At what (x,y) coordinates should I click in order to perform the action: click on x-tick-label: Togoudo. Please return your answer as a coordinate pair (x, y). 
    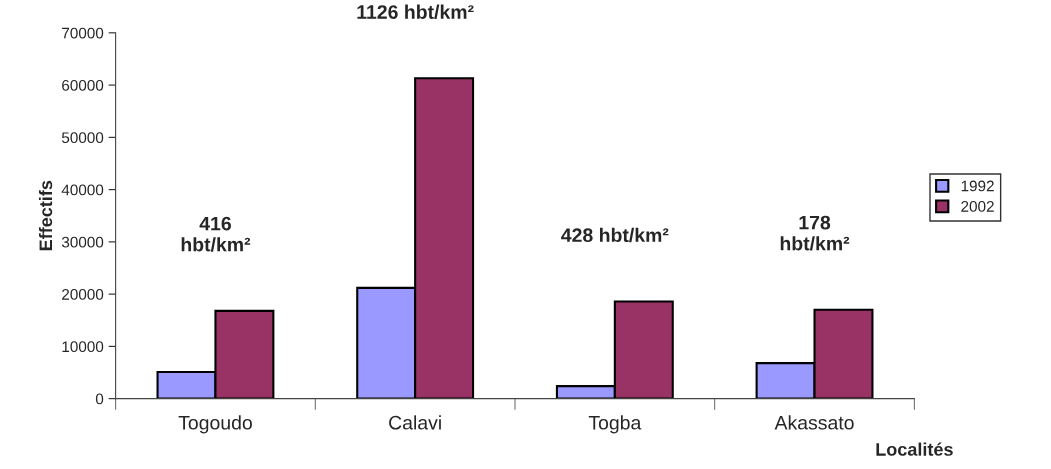
    Looking at the image, I should click on (215, 424).